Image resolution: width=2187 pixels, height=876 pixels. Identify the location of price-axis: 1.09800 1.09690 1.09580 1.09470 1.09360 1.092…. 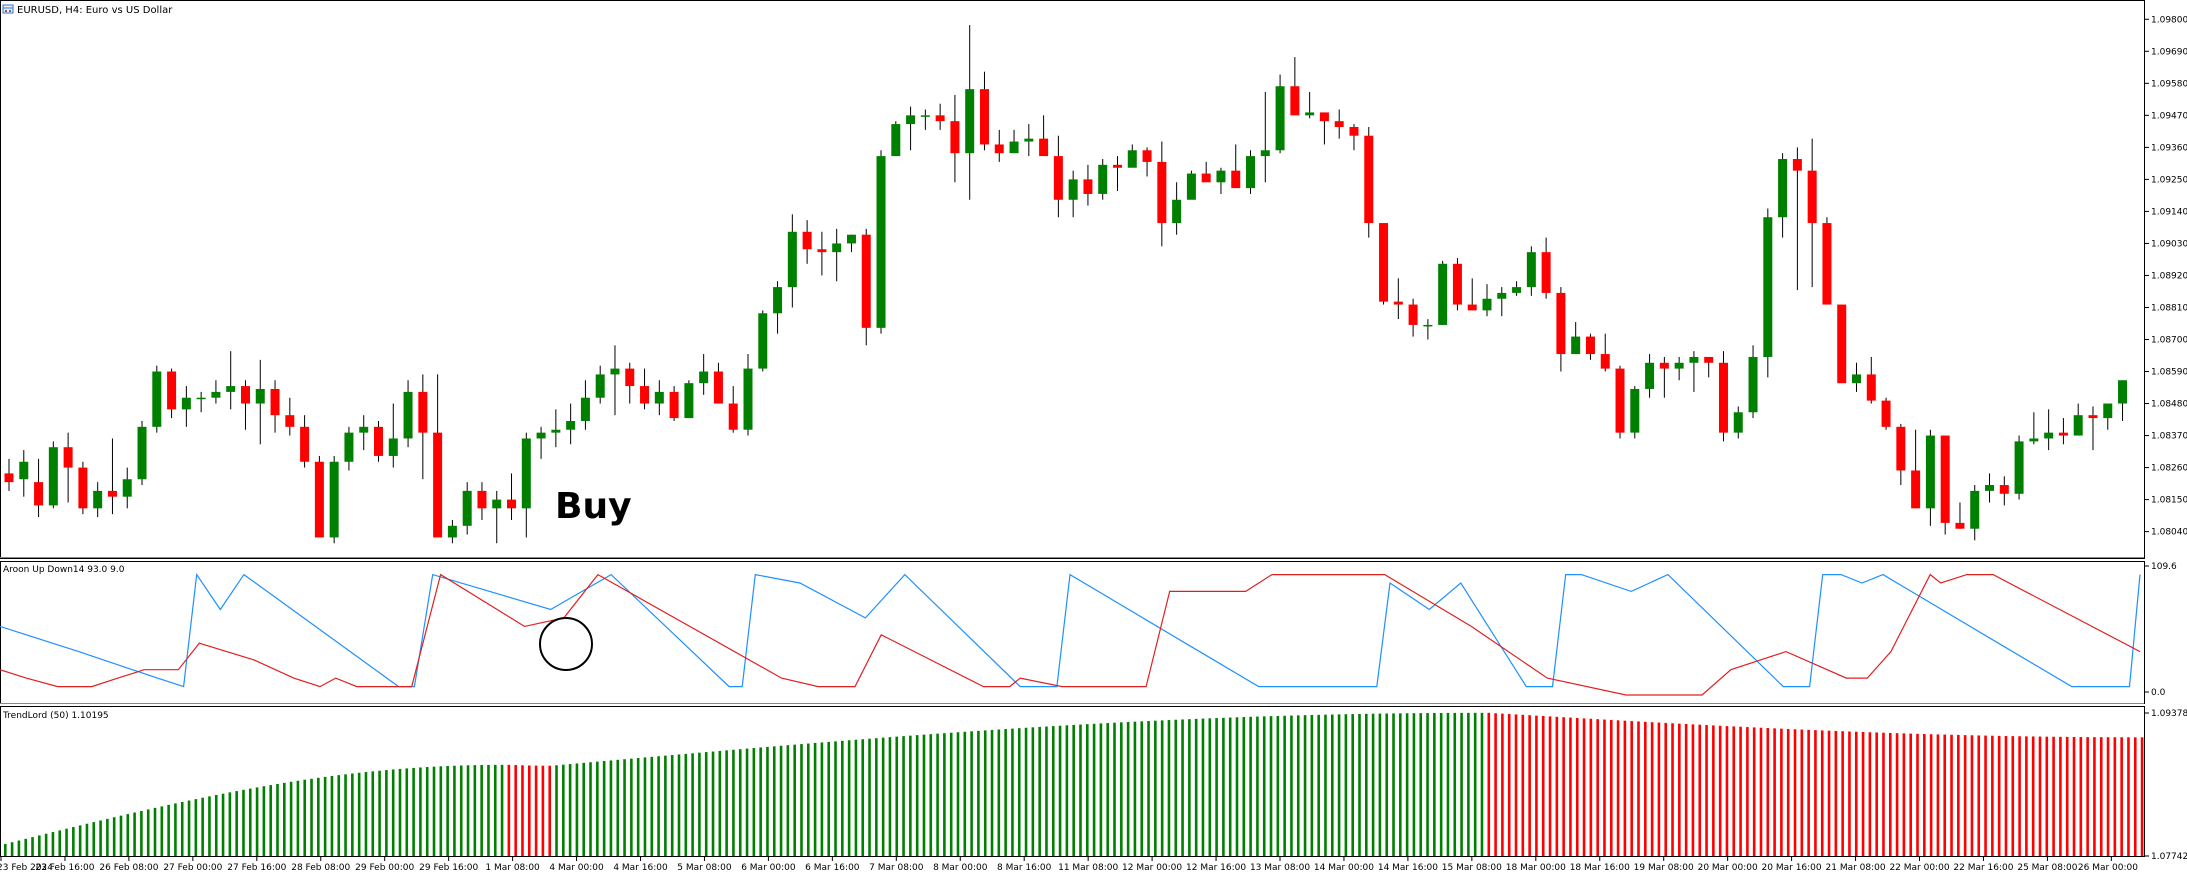
(2166, 276).